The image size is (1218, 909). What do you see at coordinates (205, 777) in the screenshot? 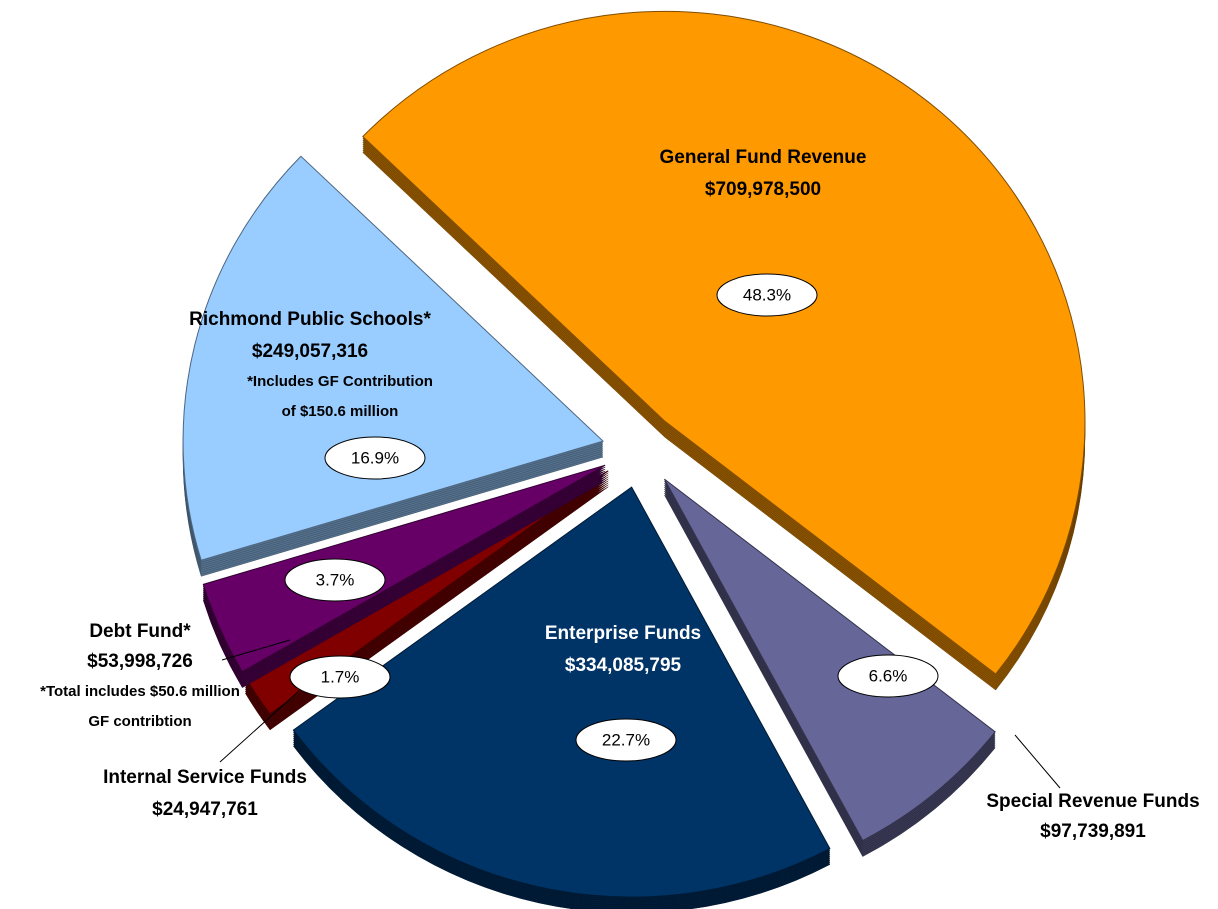
I see `slice-name: Internal Service Funds` at bounding box center [205, 777].